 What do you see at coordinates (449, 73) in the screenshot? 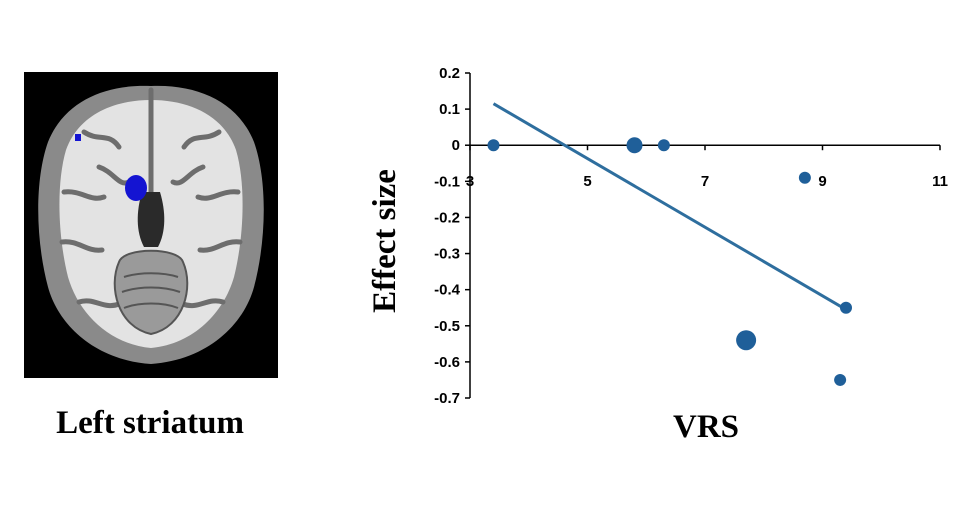
I see `y-tick-label: 0.2` at bounding box center [449, 73].